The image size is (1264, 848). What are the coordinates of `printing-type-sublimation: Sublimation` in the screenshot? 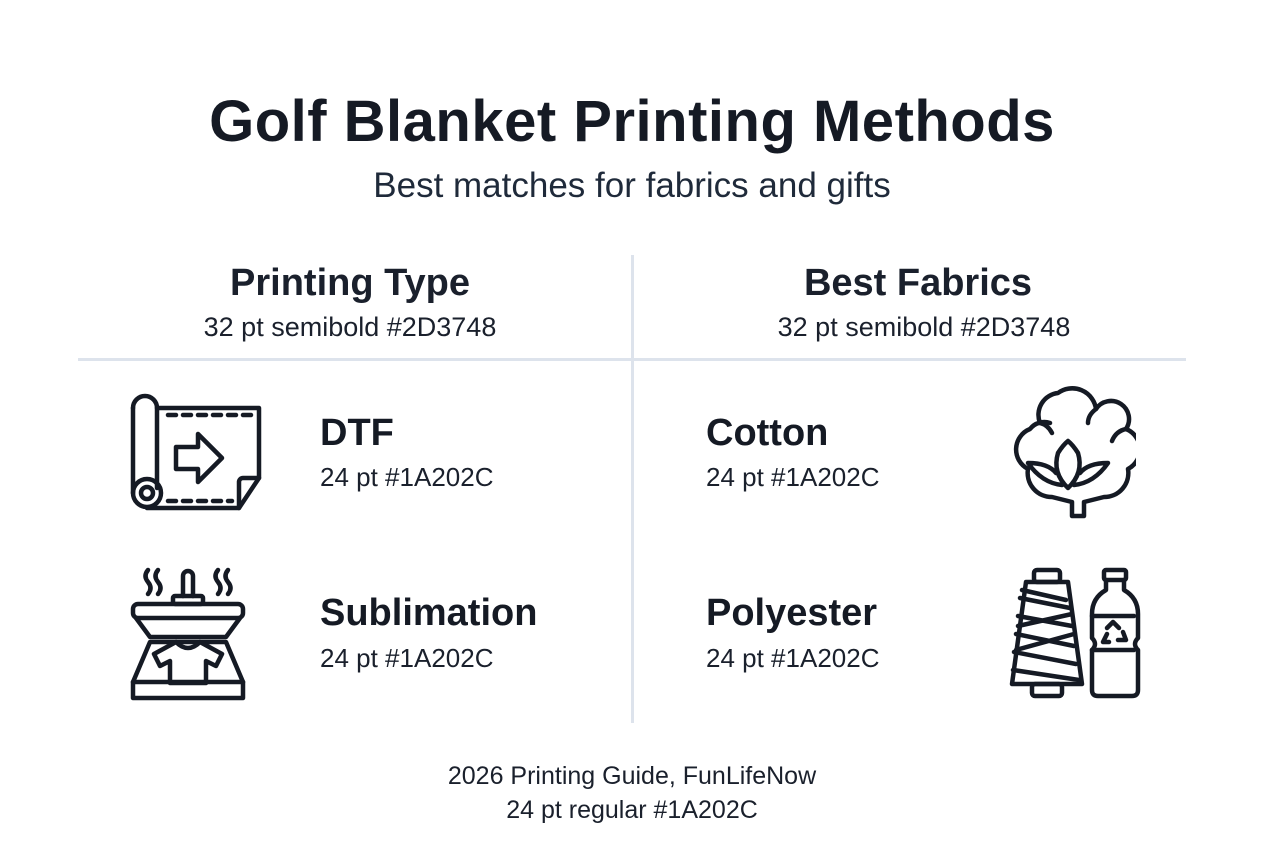 It's located at (429, 613).